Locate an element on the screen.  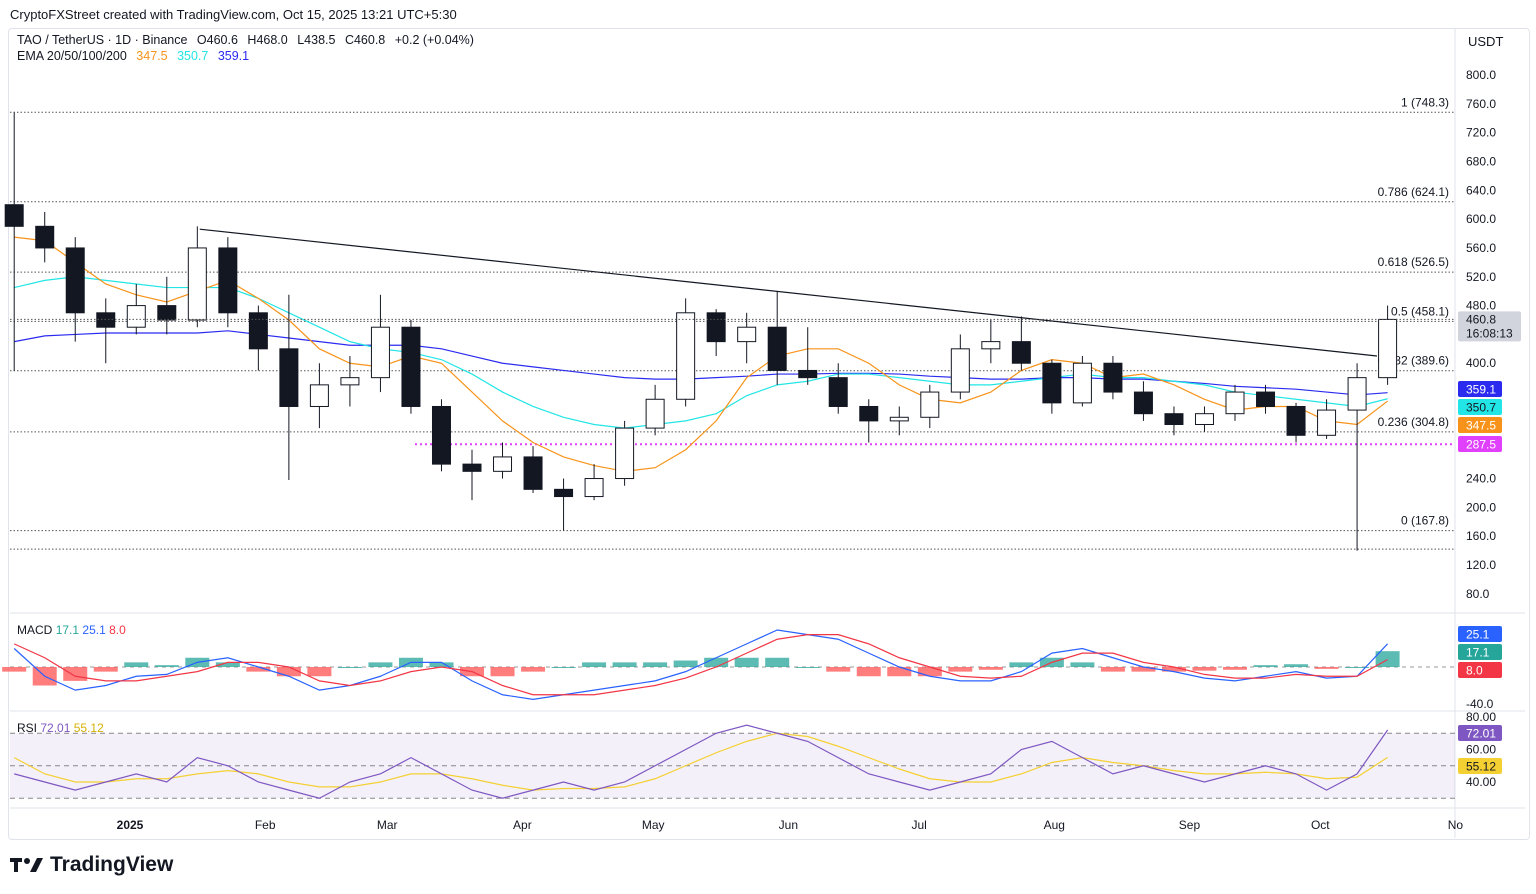
rsi-value: 72.01 is located at coordinates (55, 728).